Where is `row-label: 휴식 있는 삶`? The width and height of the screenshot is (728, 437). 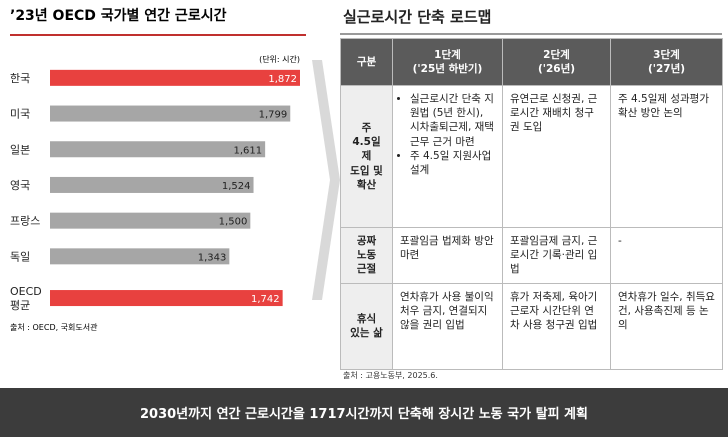 row-label: 휴식 있는 삶 is located at coordinates (366, 326).